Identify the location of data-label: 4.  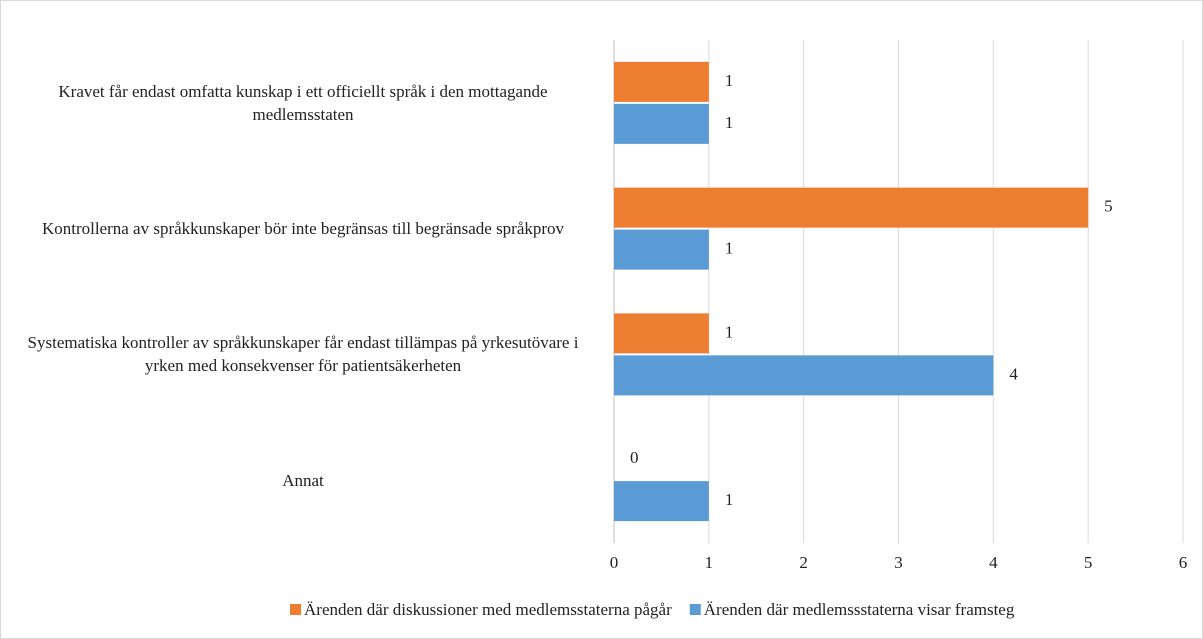
(1013, 373).